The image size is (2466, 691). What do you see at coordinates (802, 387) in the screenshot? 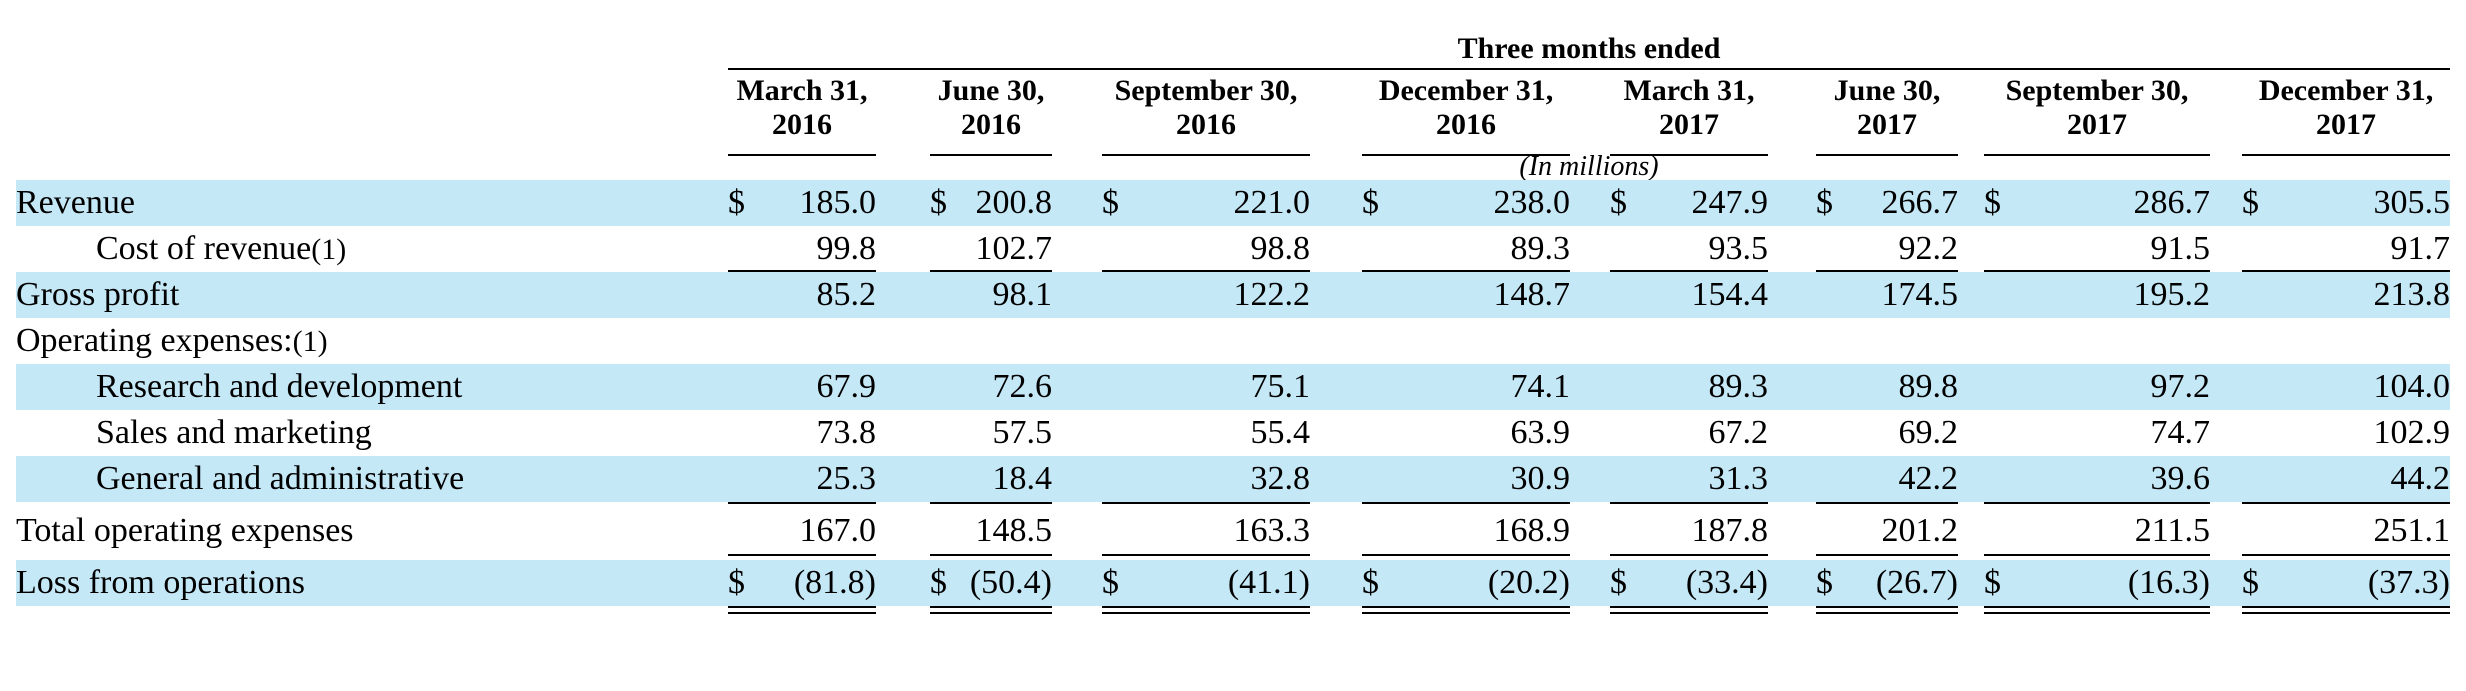
I see `table-cell: 67.9` at bounding box center [802, 387].